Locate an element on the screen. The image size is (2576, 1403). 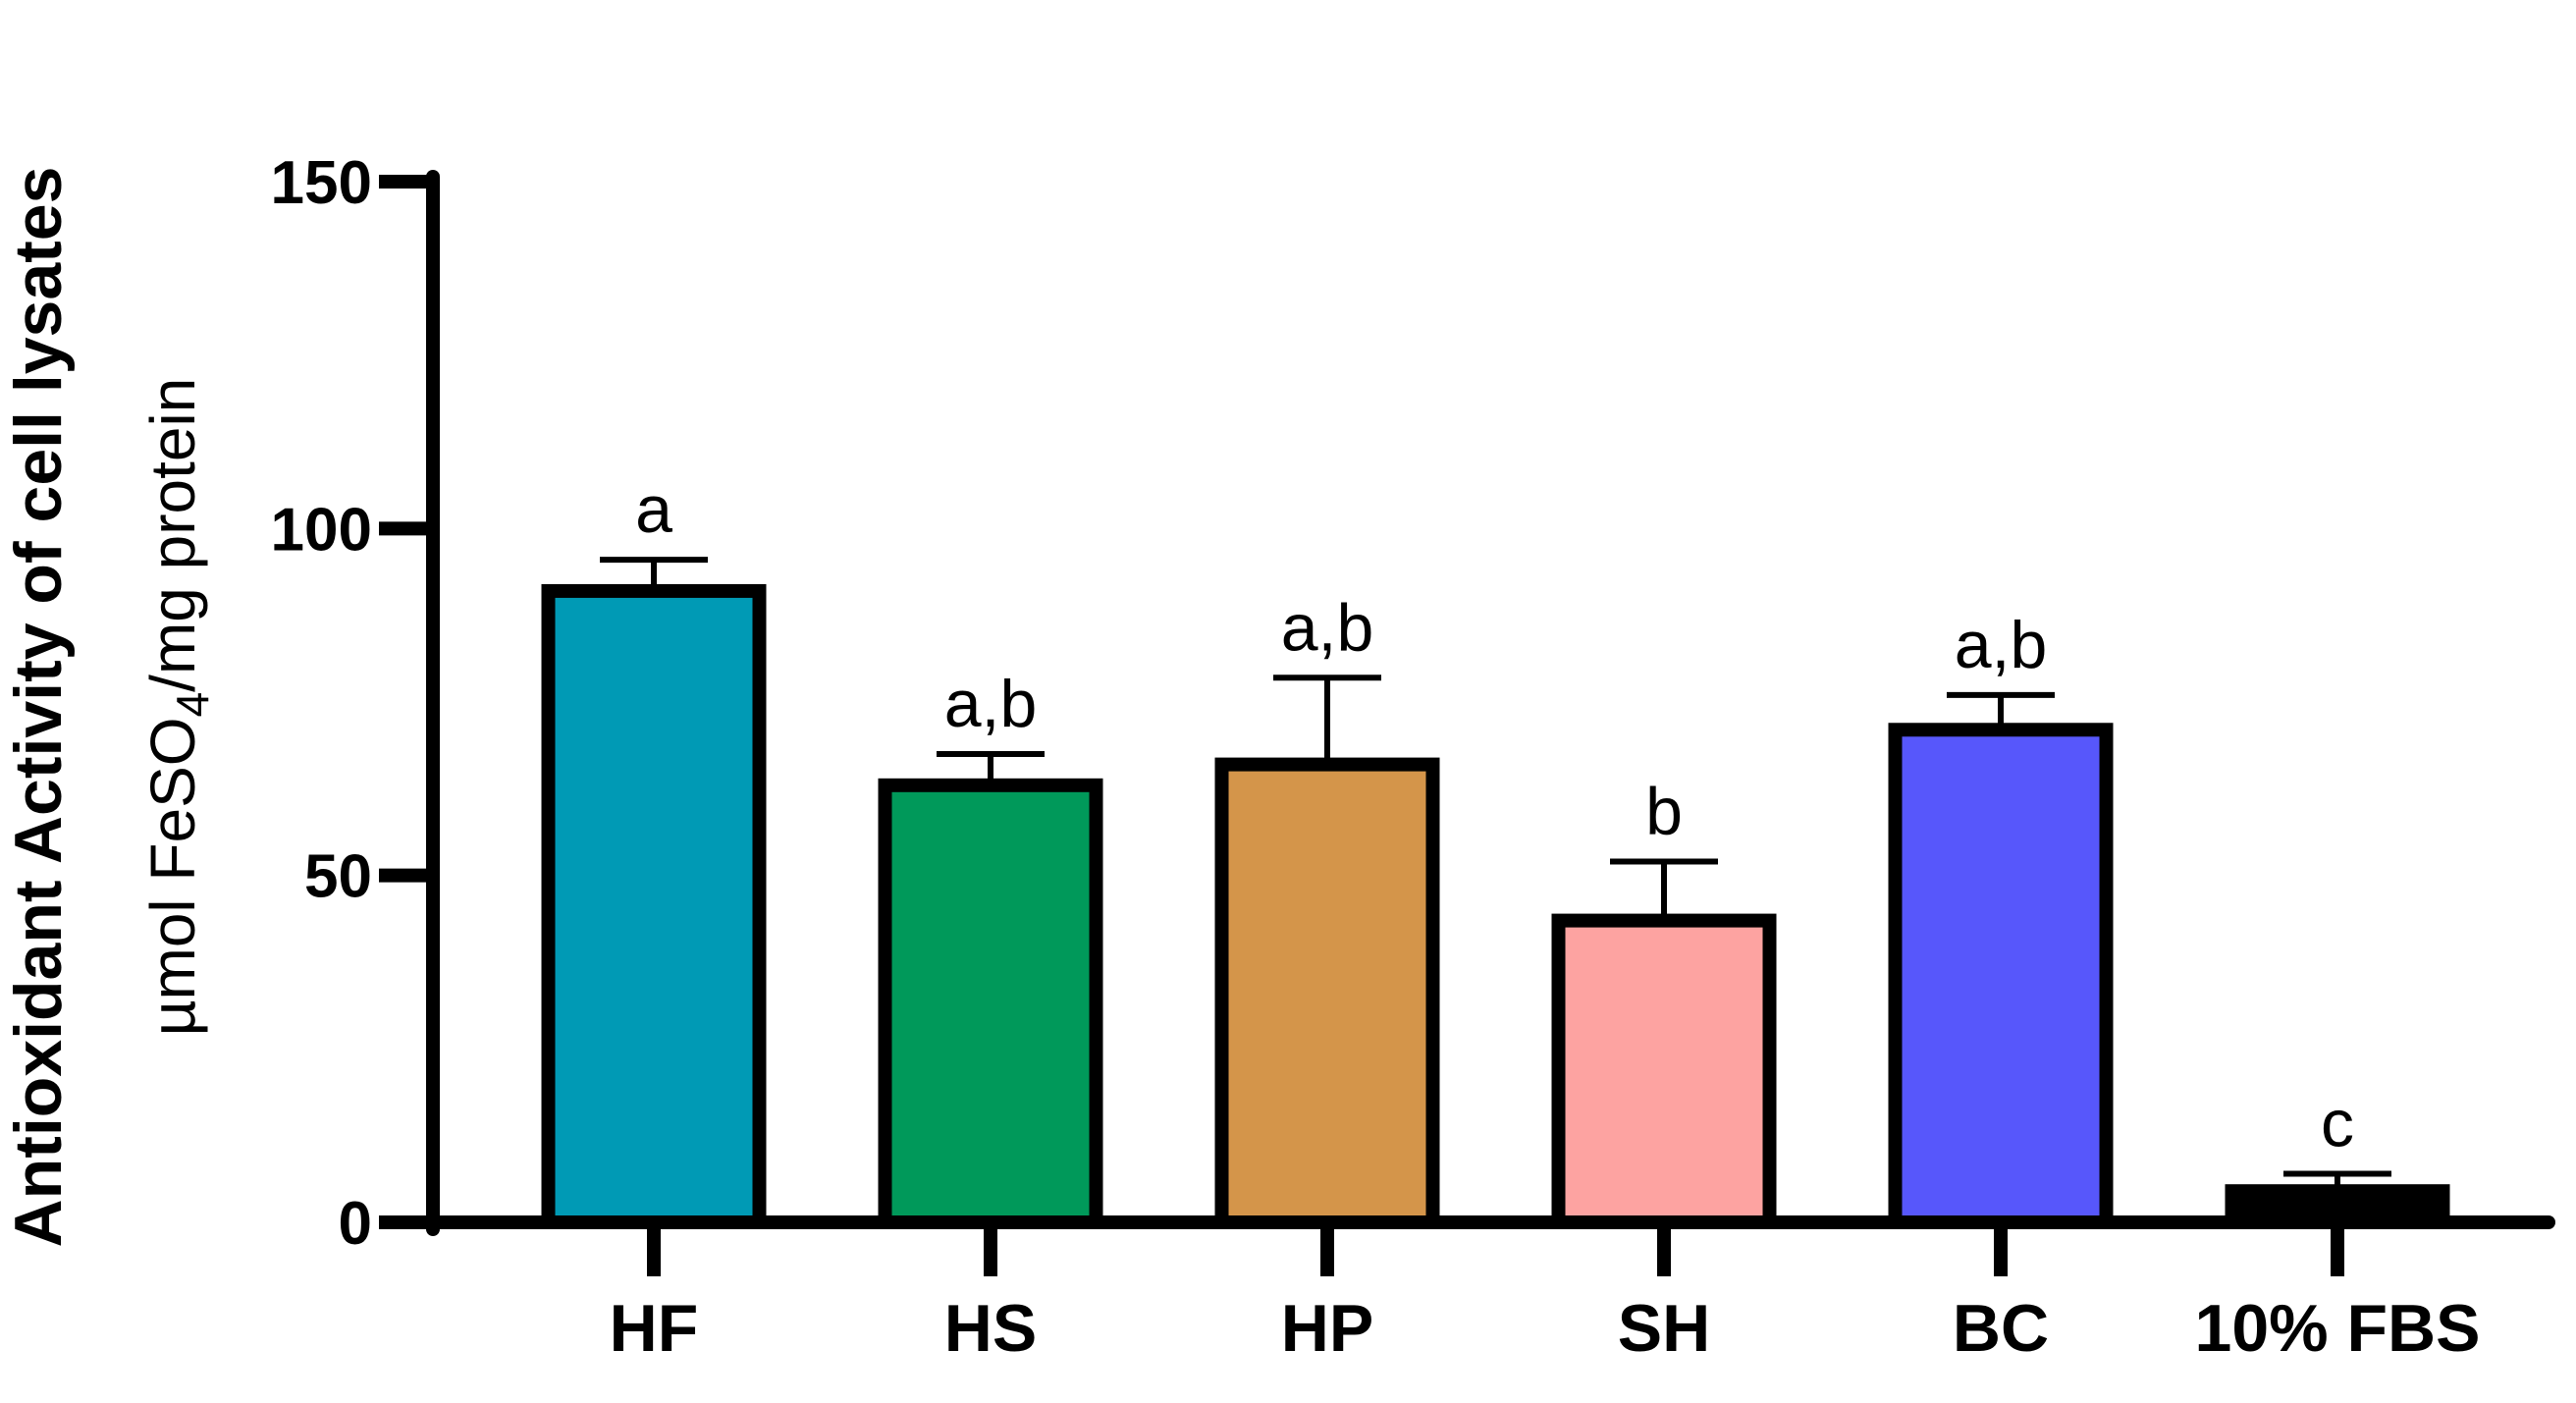
x-tick-label-3: HP is located at coordinates (1327, 1328).